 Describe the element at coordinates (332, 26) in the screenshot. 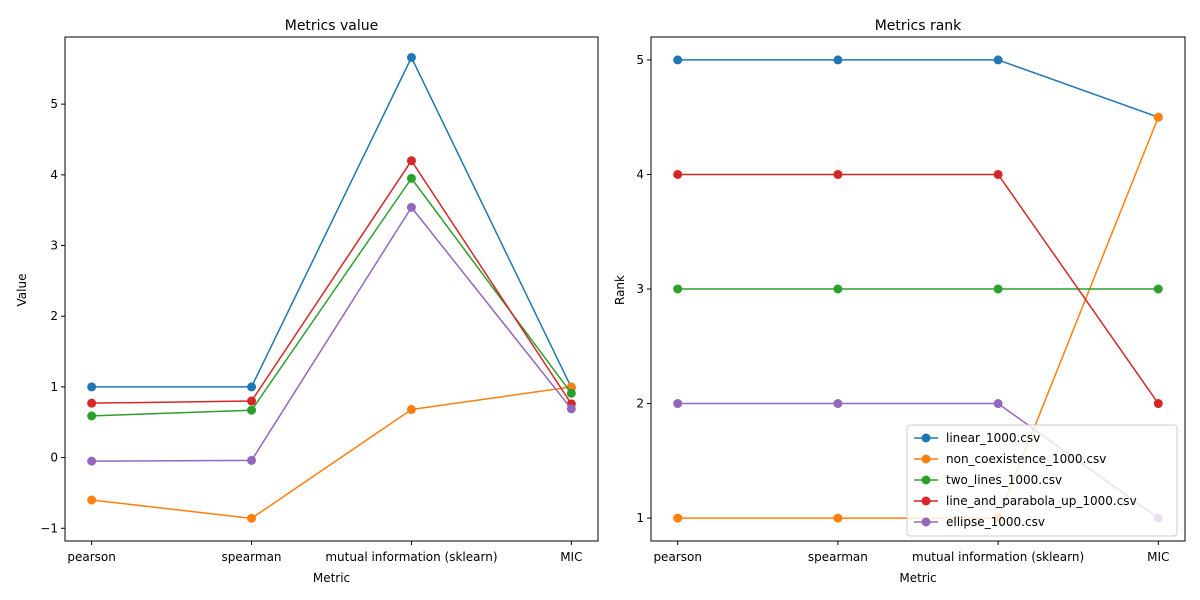

I see `left-chart-title: Metrics value` at that location.